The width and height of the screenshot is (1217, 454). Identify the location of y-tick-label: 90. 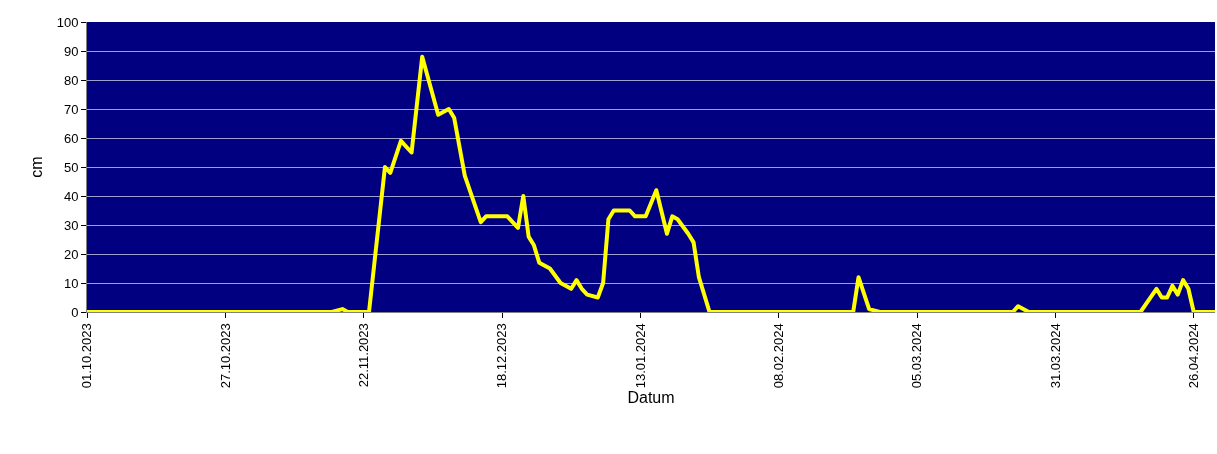
(71, 51).